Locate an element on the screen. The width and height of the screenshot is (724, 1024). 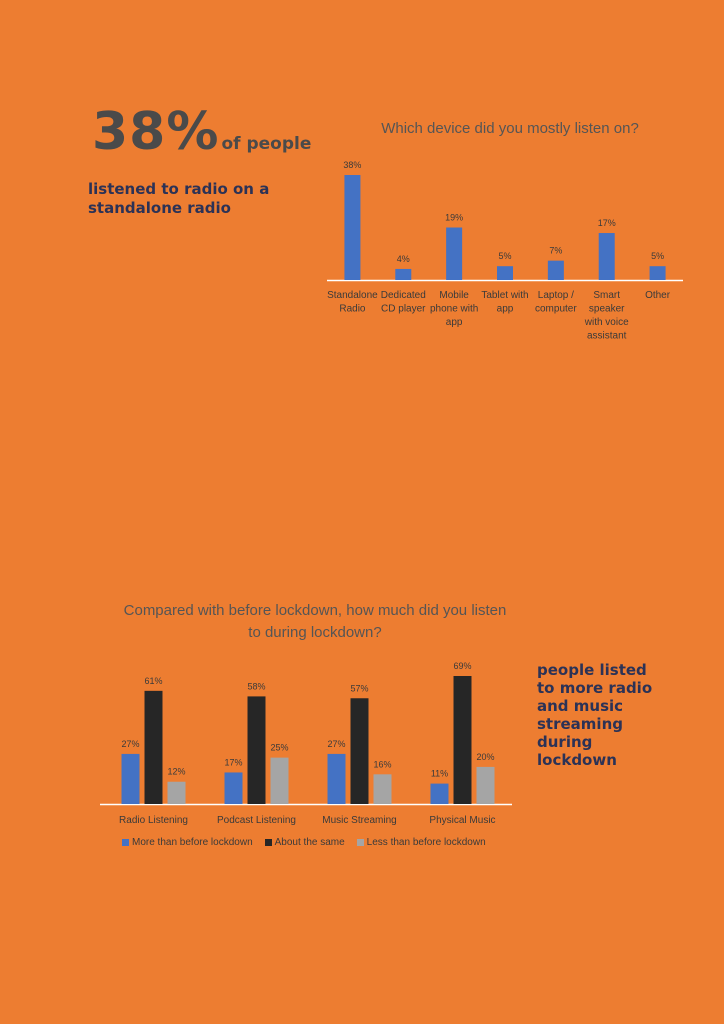
legend-swatch-less is located at coordinates (360, 842).